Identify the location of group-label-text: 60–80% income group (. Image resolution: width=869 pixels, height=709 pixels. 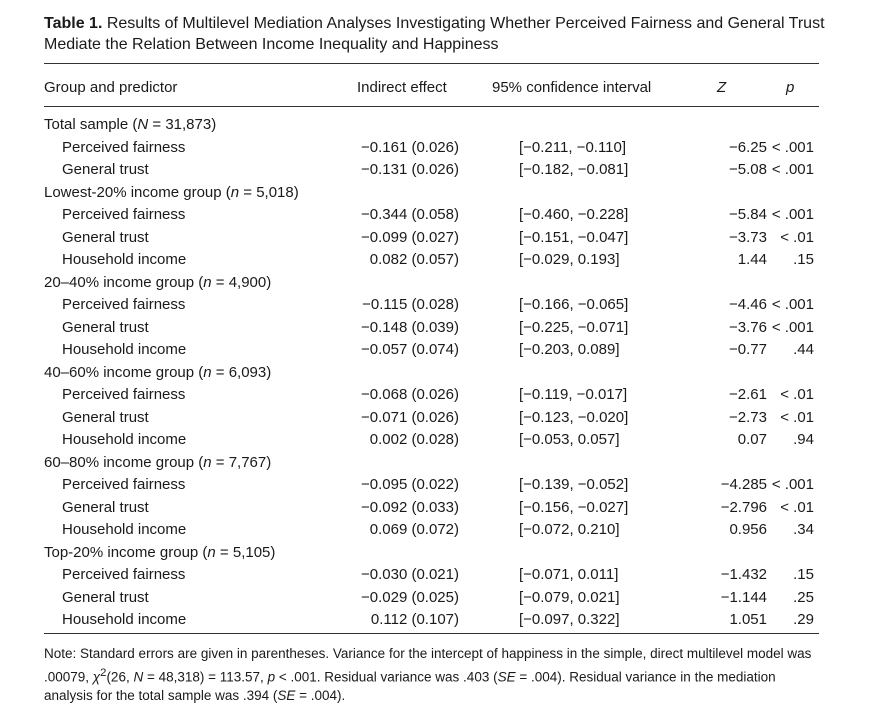
(124, 462).